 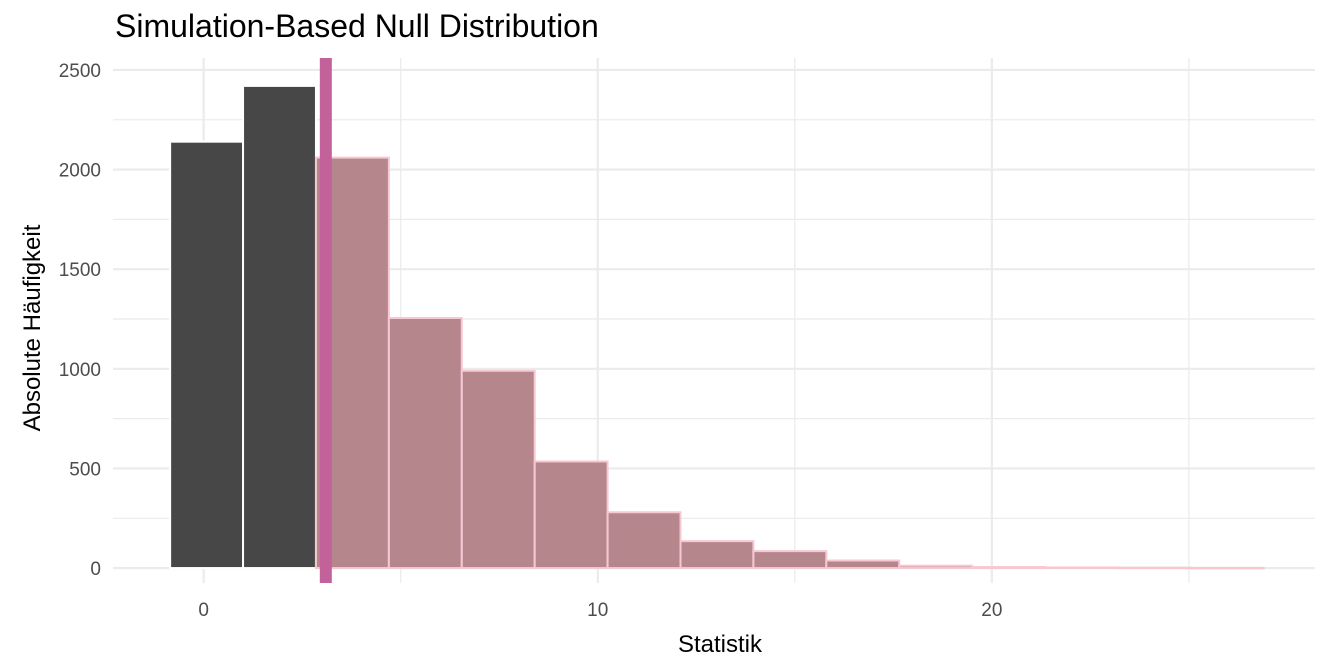 What do you see at coordinates (203, 610) in the screenshot?
I see `x-tick-label: 0` at bounding box center [203, 610].